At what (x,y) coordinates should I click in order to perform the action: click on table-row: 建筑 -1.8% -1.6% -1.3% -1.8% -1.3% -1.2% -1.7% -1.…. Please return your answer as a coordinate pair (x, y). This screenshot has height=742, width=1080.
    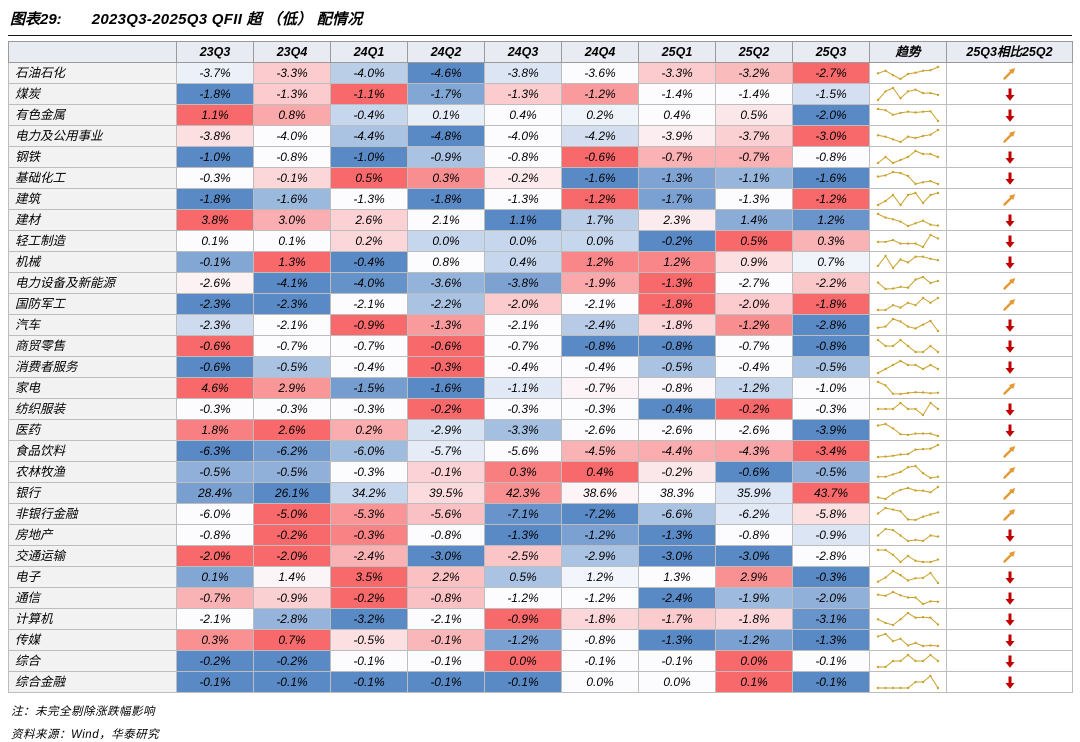
    Looking at the image, I should click on (540, 199).